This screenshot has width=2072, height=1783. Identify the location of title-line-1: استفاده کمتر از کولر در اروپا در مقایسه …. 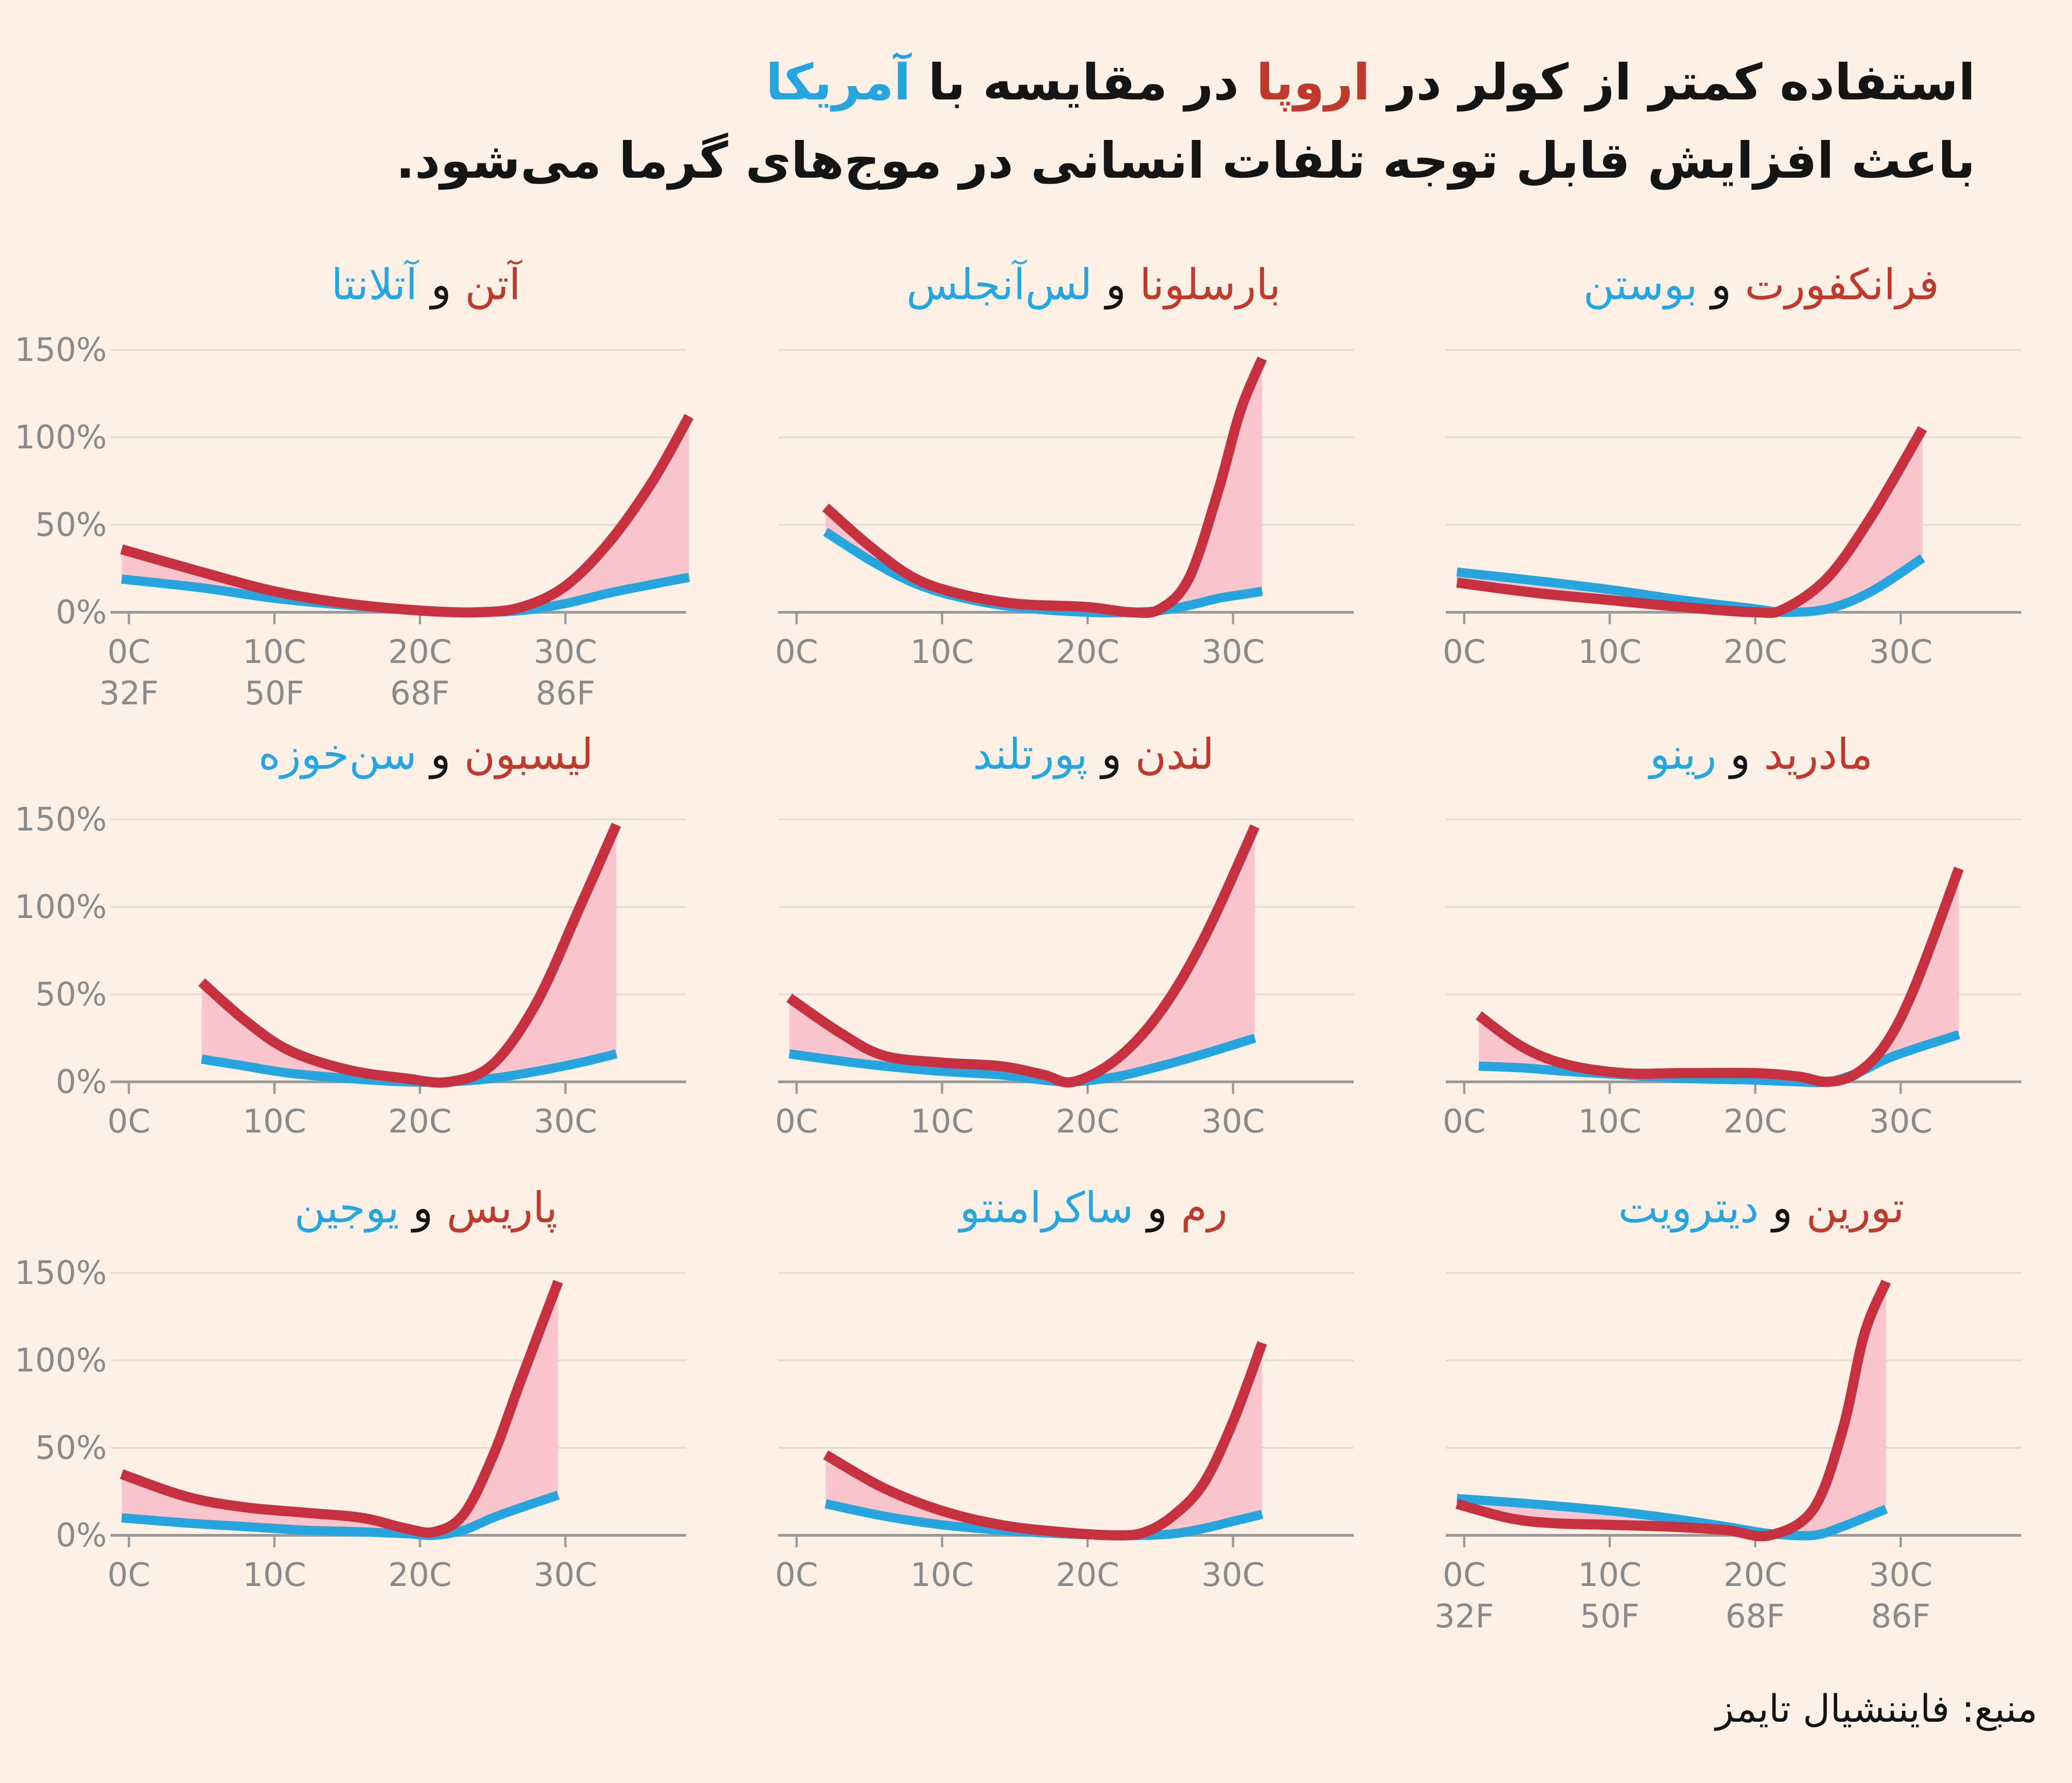
(1370, 82).